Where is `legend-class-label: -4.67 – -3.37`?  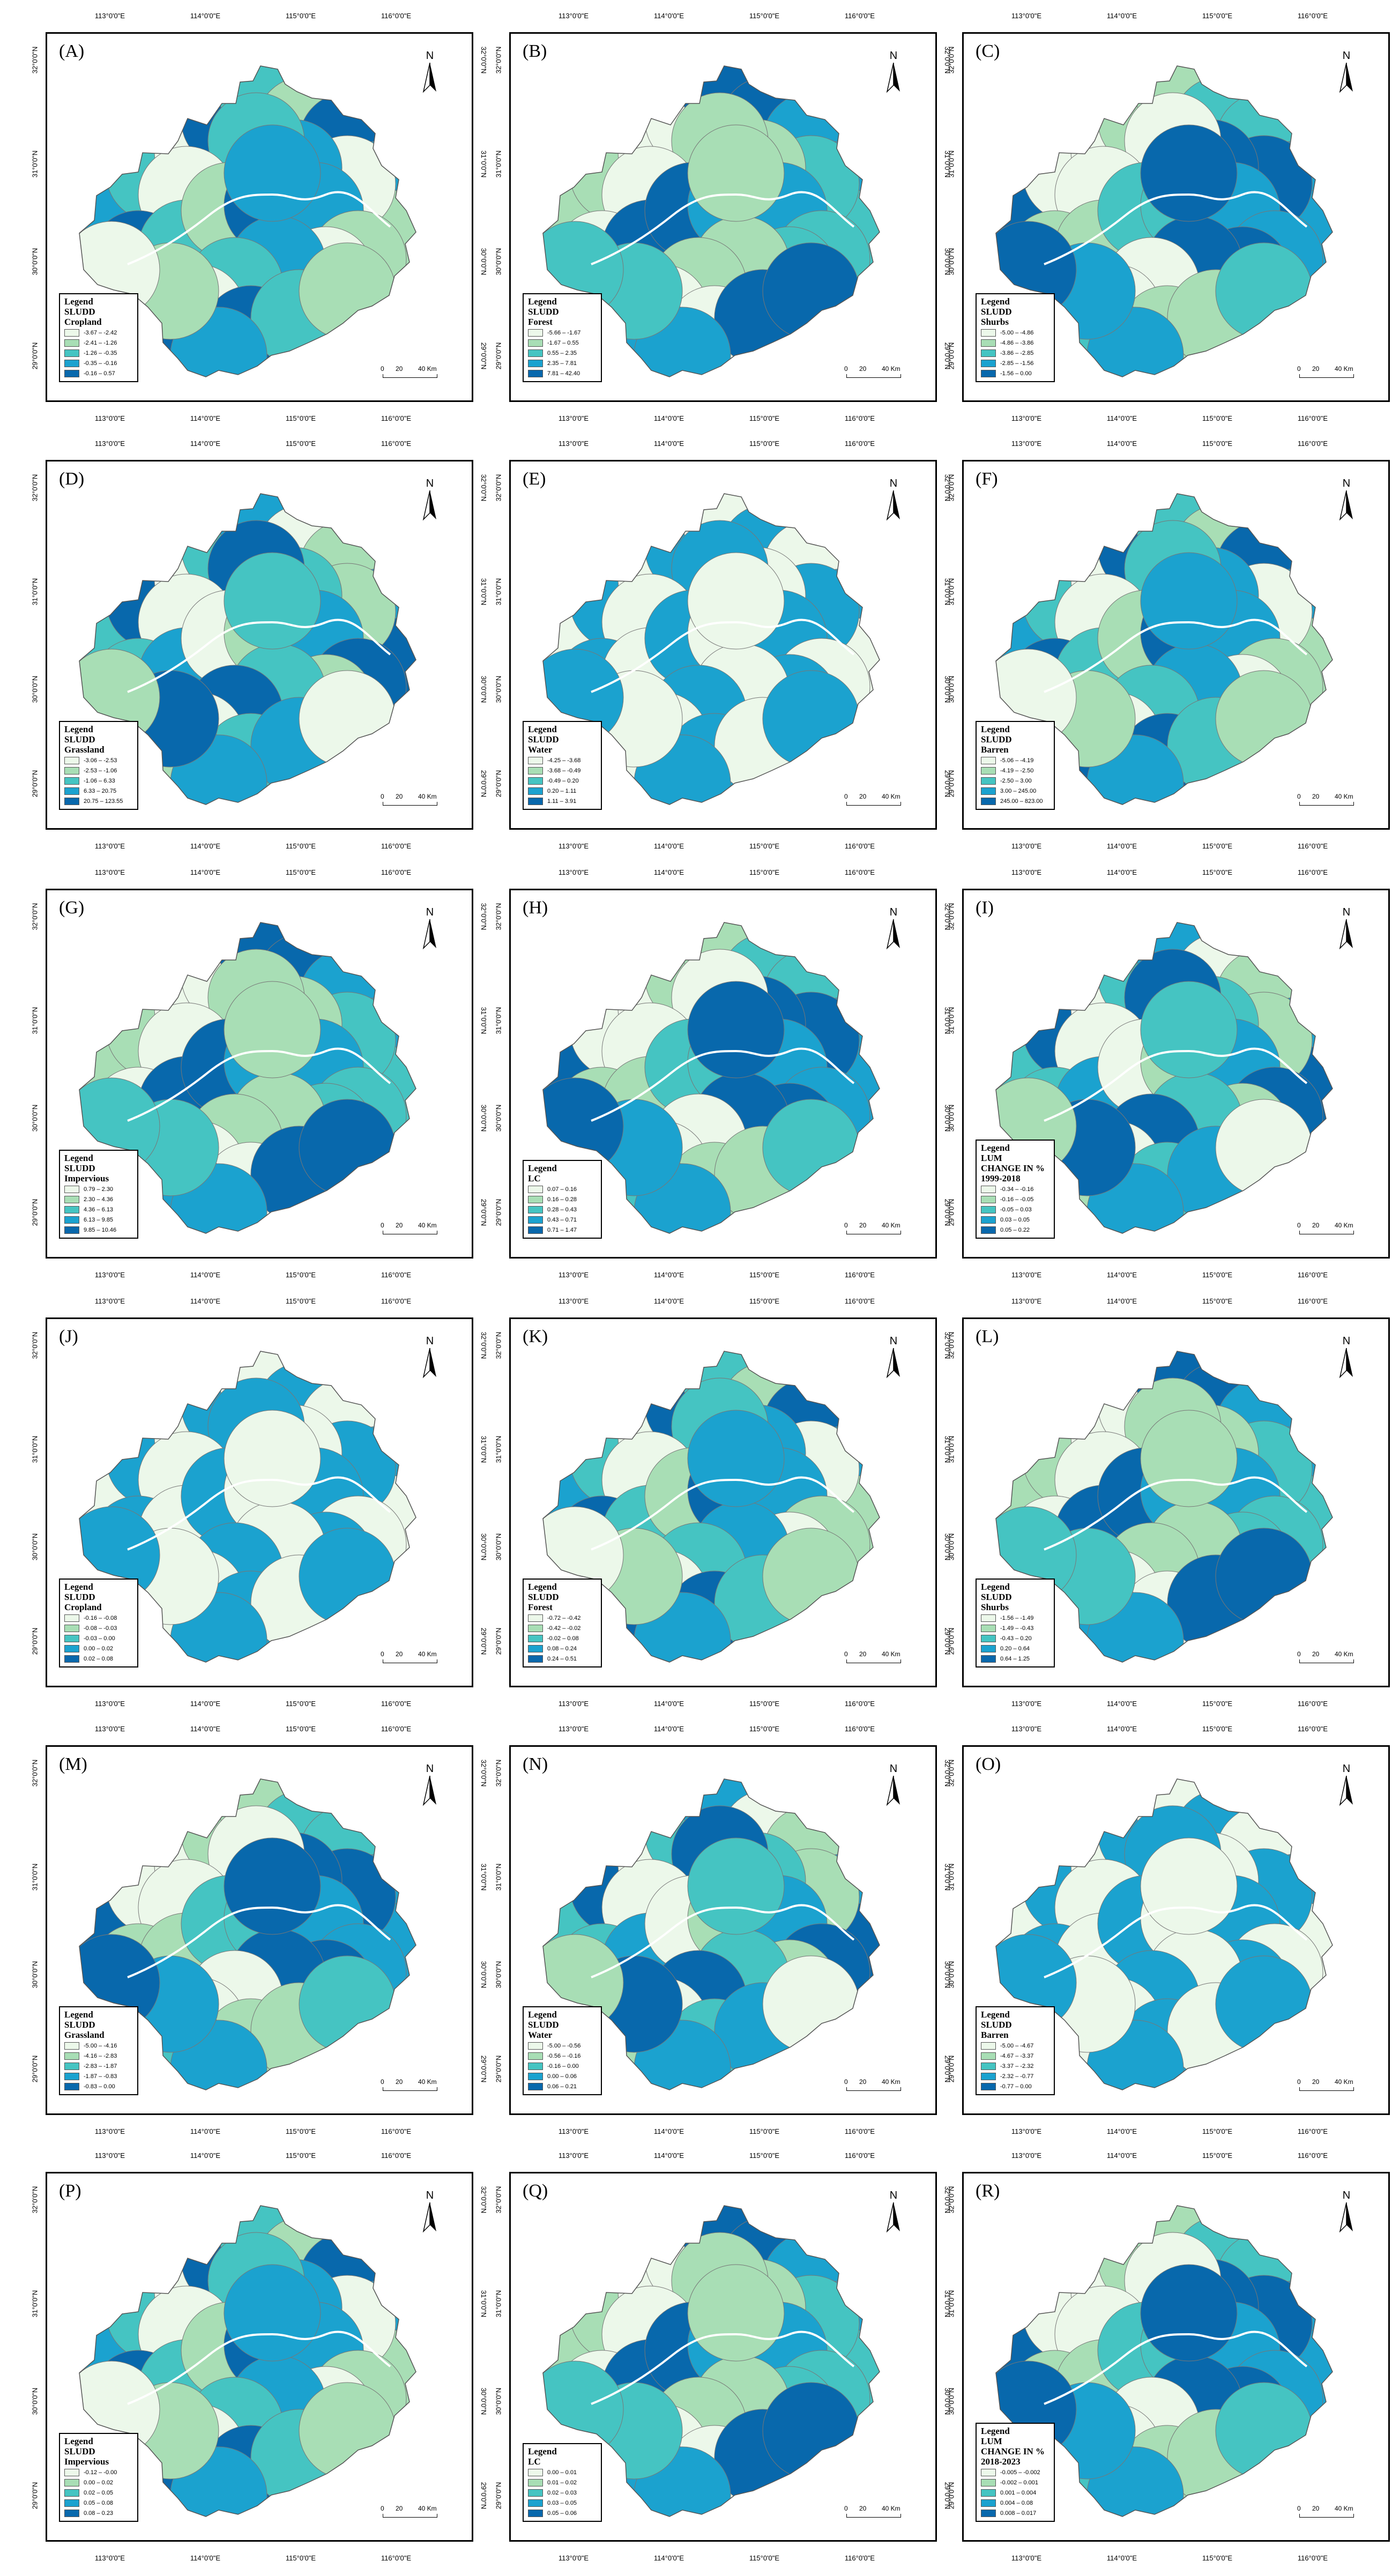 legend-class-label: -4.67 – -3.37 is located at coordinates (1017, 2056).